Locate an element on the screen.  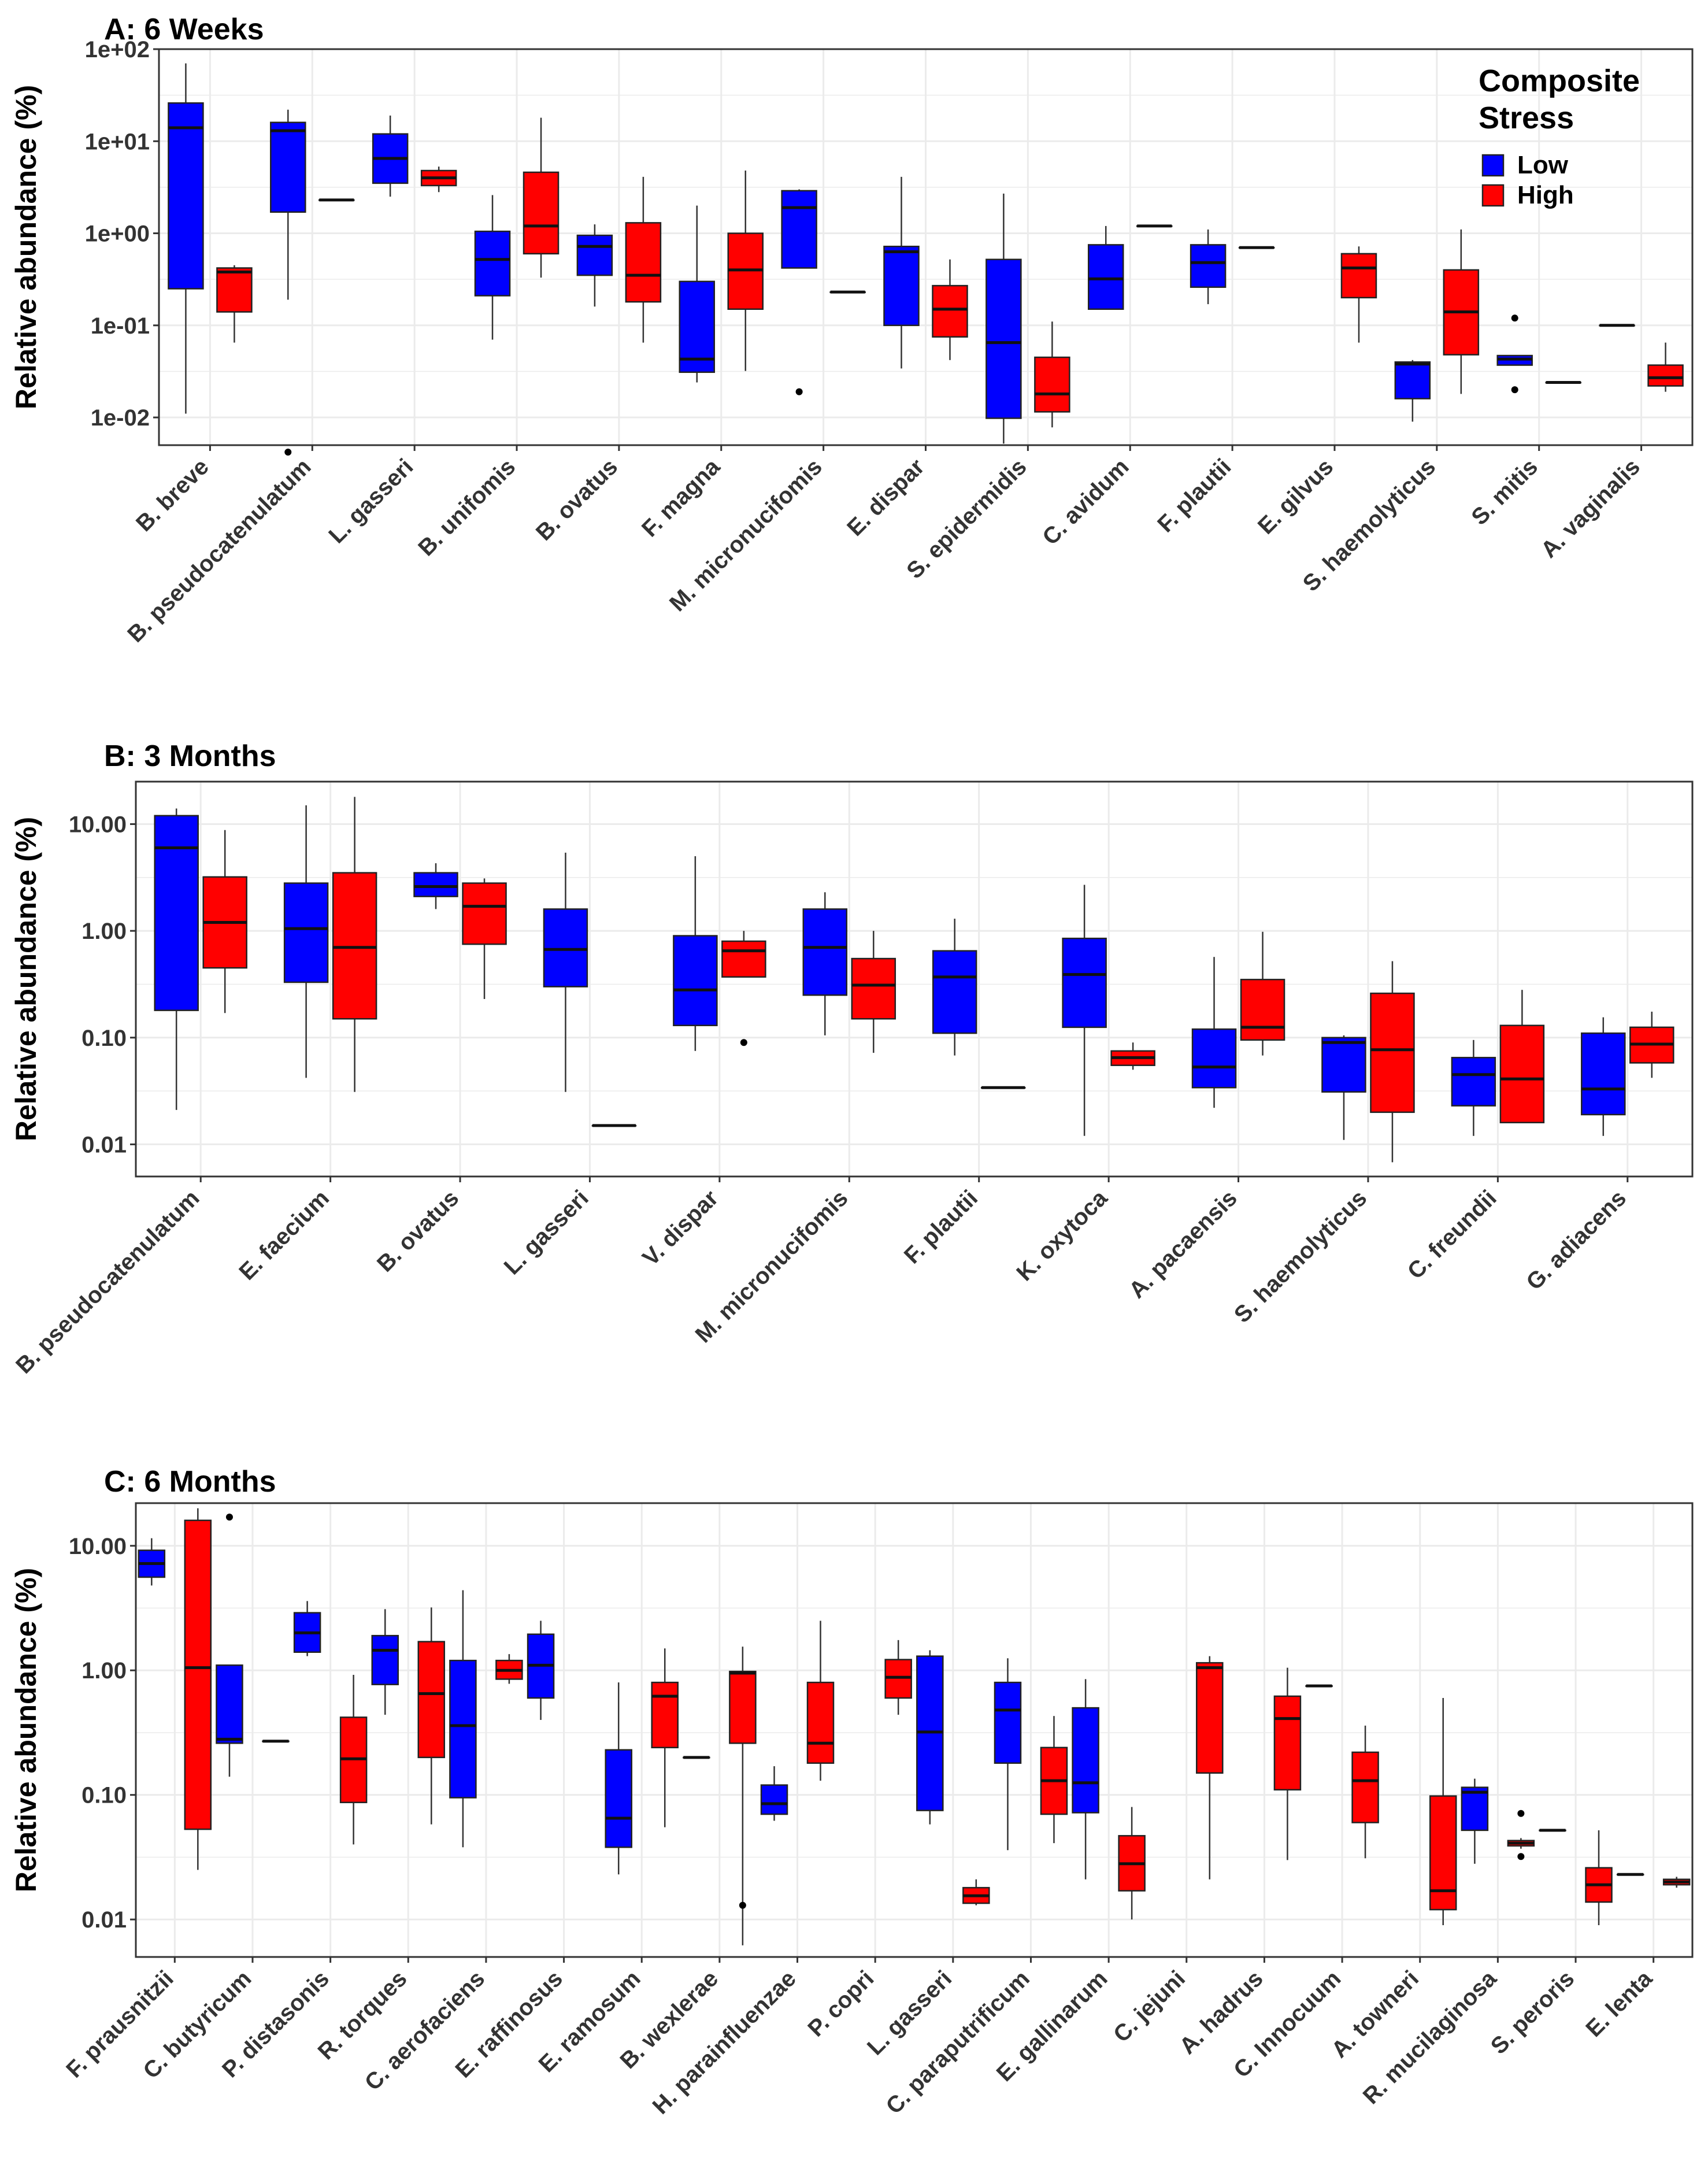
panel-a-title: A: 6 Weeks is located at coordinates (184, 29).